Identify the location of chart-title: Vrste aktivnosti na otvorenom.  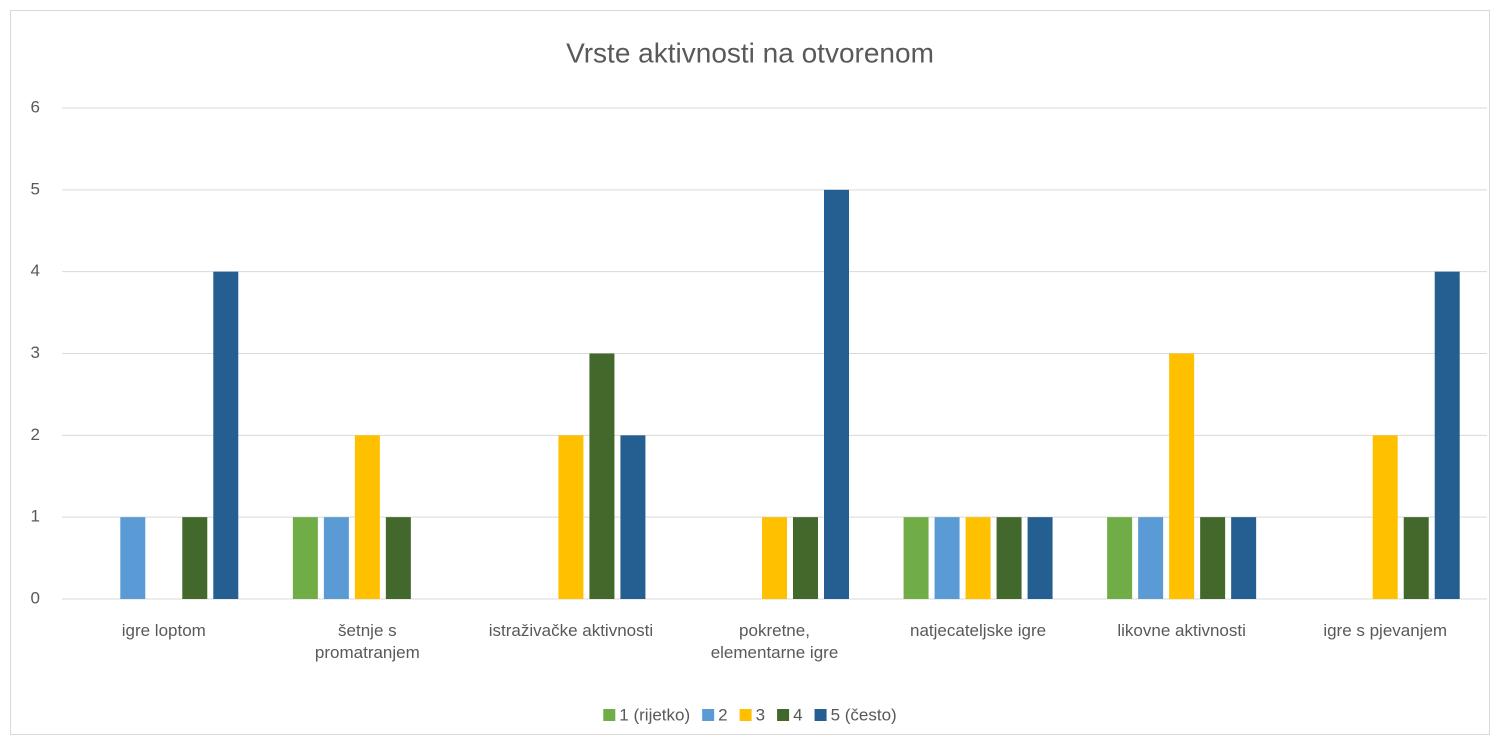
(750, 52).